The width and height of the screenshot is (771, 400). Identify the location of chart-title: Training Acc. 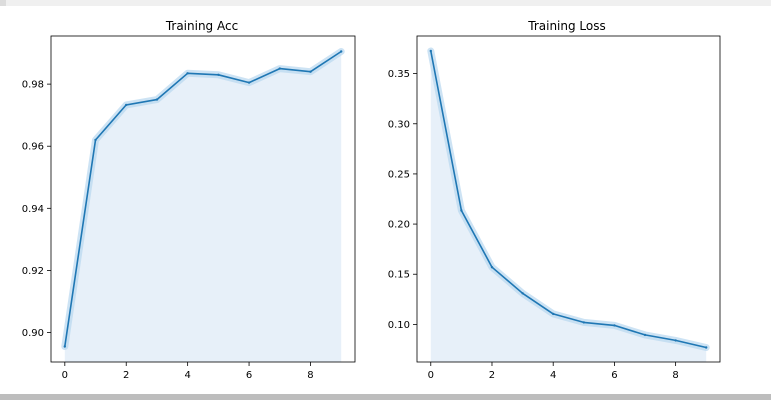
(201, 26).